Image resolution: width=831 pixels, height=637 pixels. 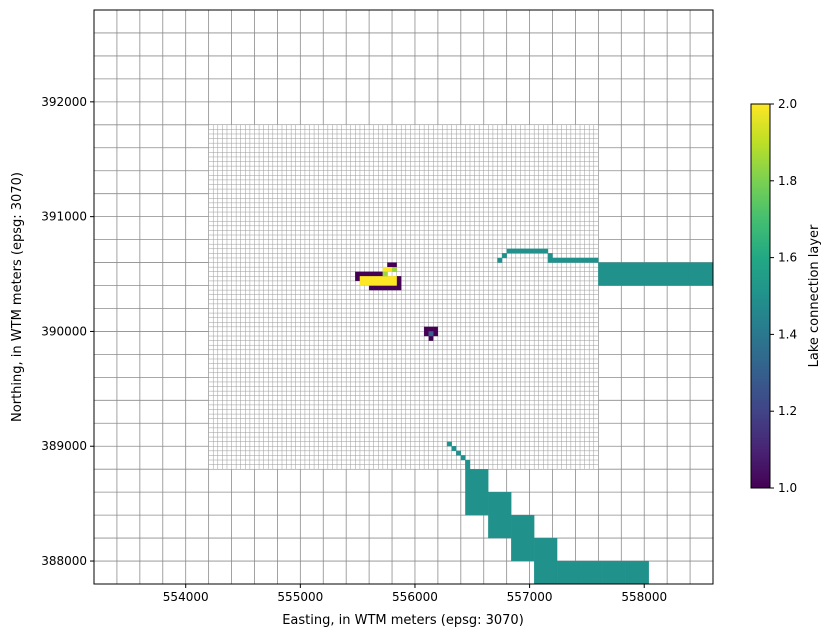 I want to click on y-tick-label: 389000, so click(x=64, y=446).